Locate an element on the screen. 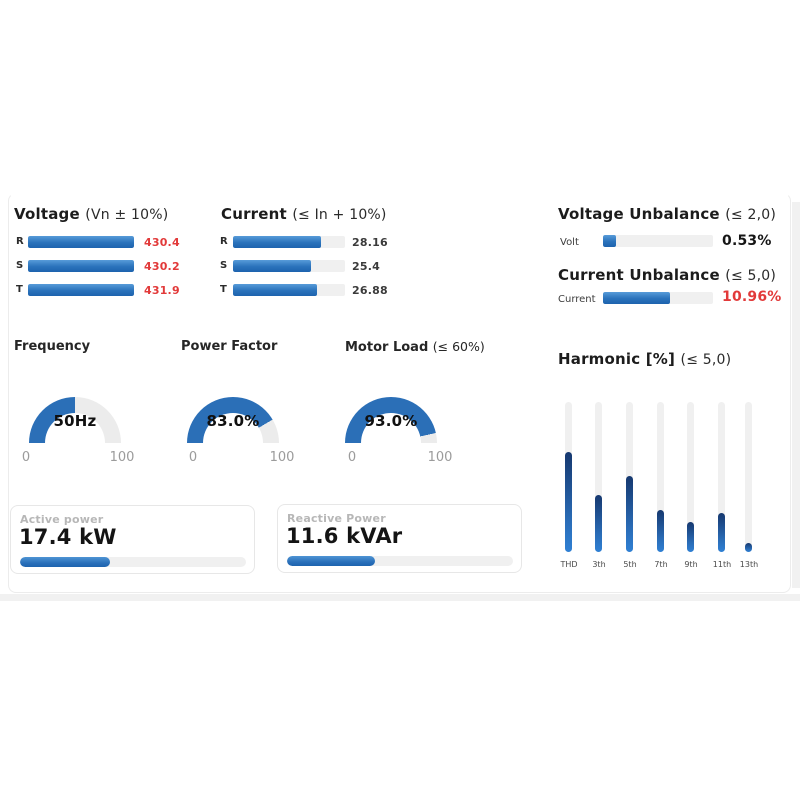  voltage-unbalance-label: Volt is located at coordinates (569, 242).